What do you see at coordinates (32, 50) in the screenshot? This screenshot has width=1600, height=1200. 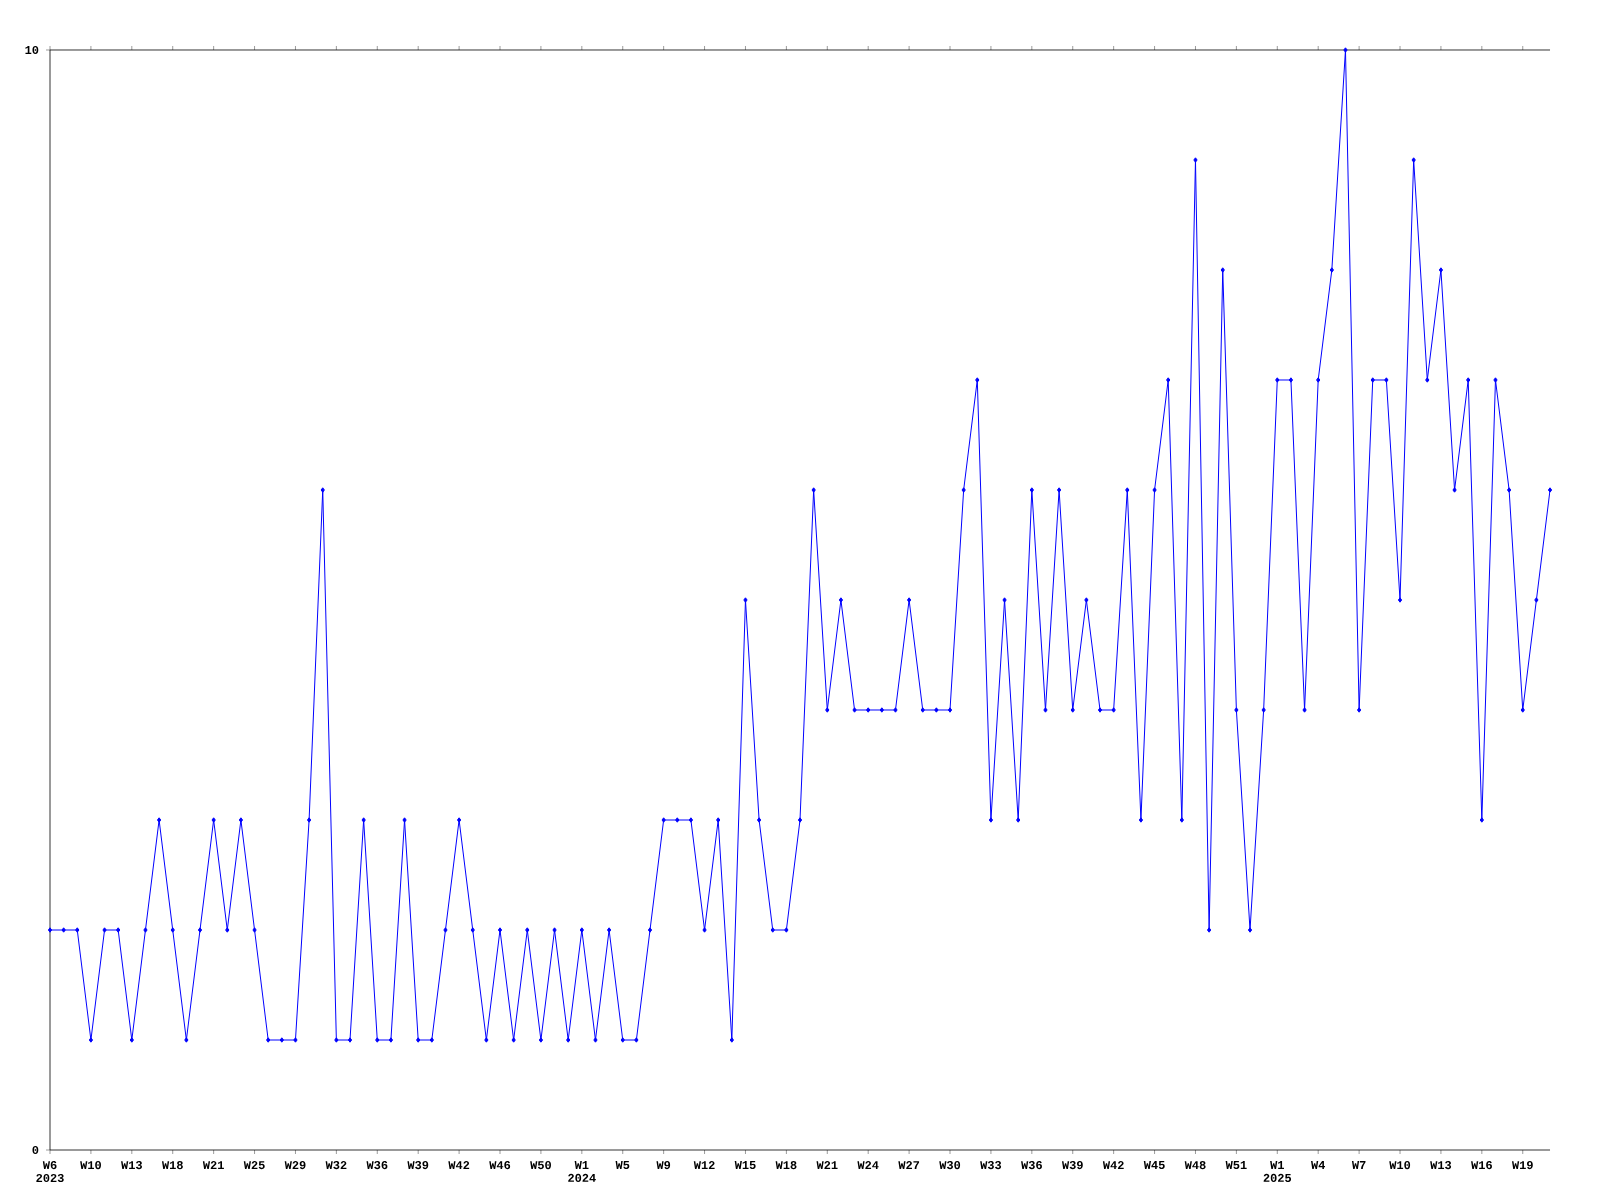 I see `y-tick-label: 10` at bounding box center [32, 50].